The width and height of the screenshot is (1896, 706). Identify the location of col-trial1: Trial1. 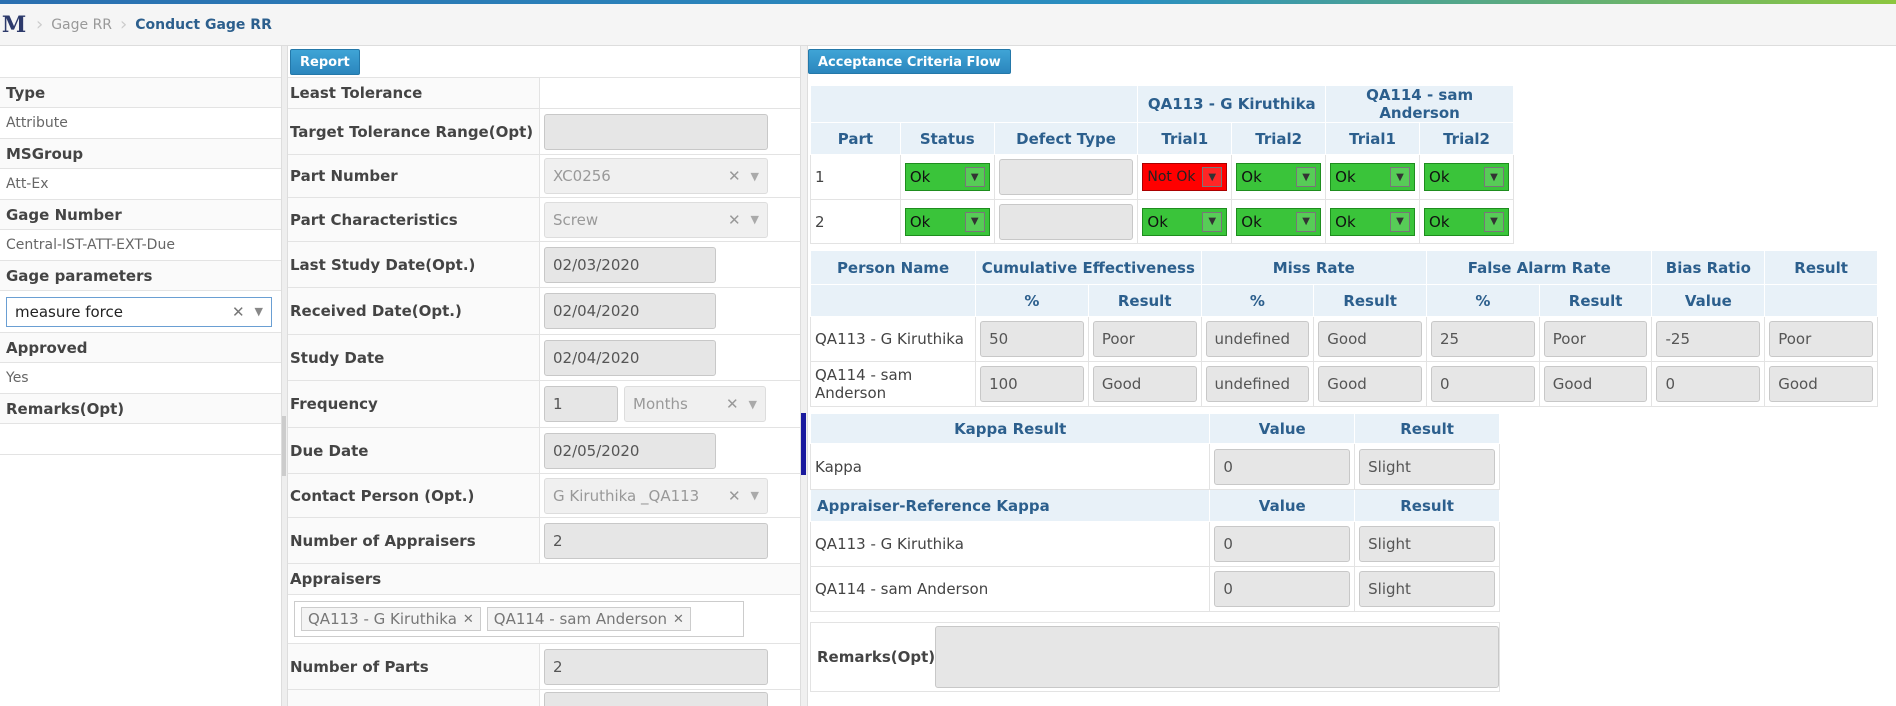
(1373, 138).